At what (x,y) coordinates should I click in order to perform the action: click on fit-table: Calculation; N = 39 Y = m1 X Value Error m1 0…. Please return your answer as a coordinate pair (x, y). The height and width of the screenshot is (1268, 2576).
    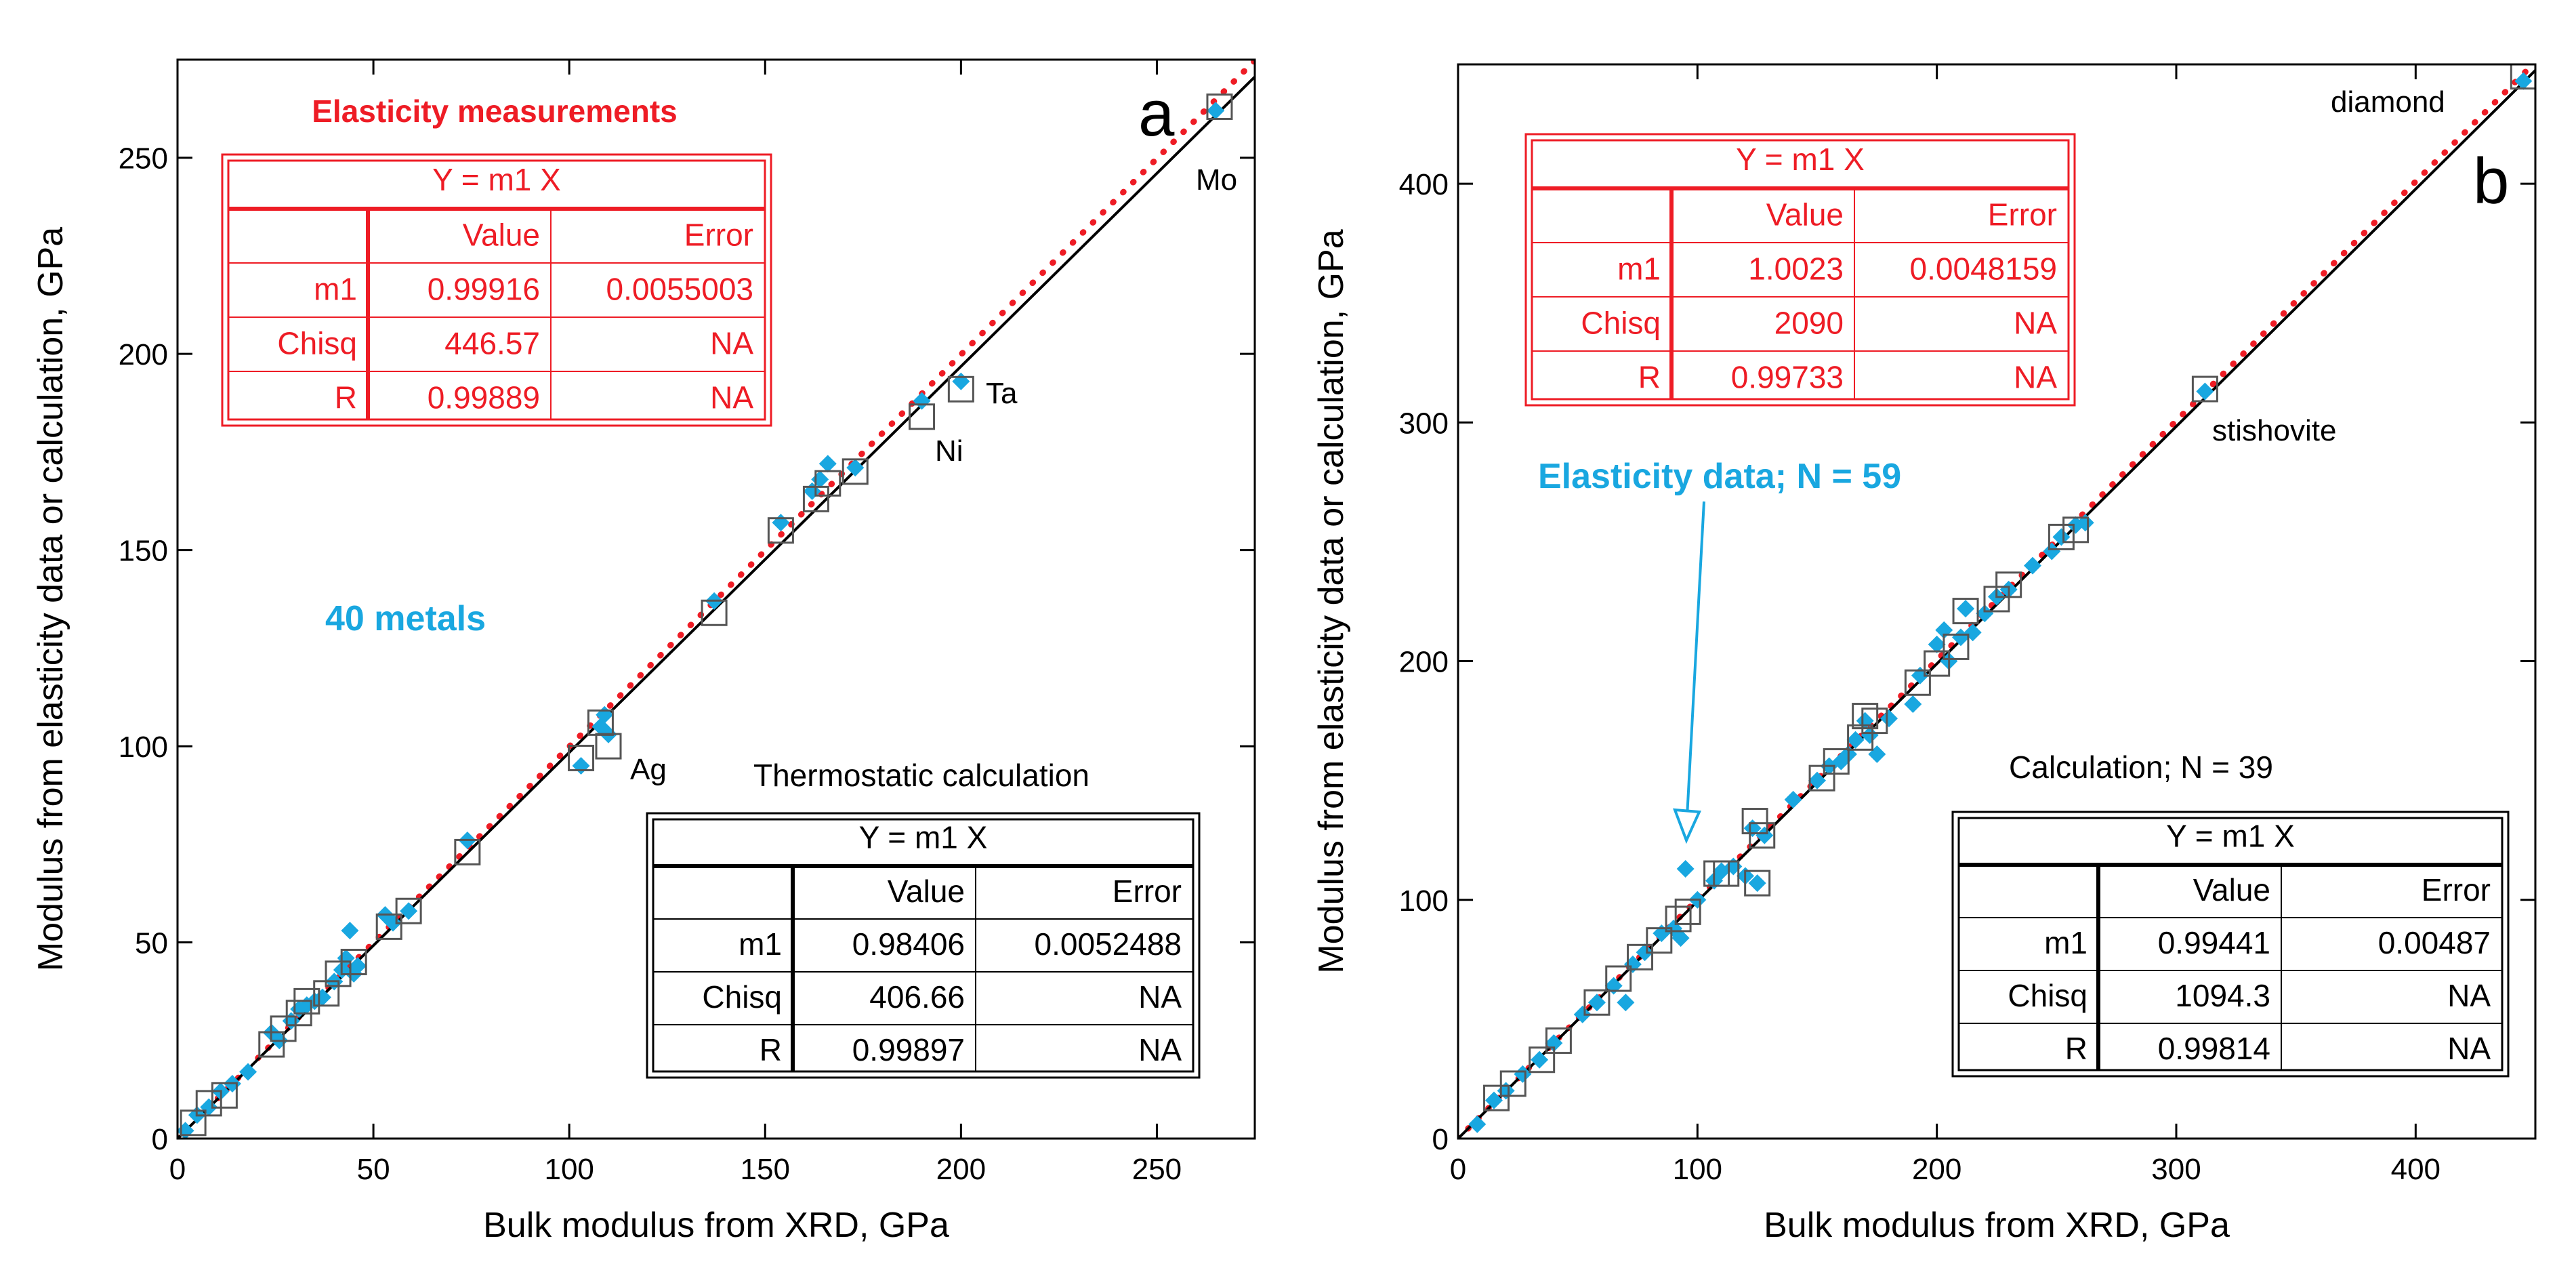
    Looking at the image, I should click on (2230, 914).